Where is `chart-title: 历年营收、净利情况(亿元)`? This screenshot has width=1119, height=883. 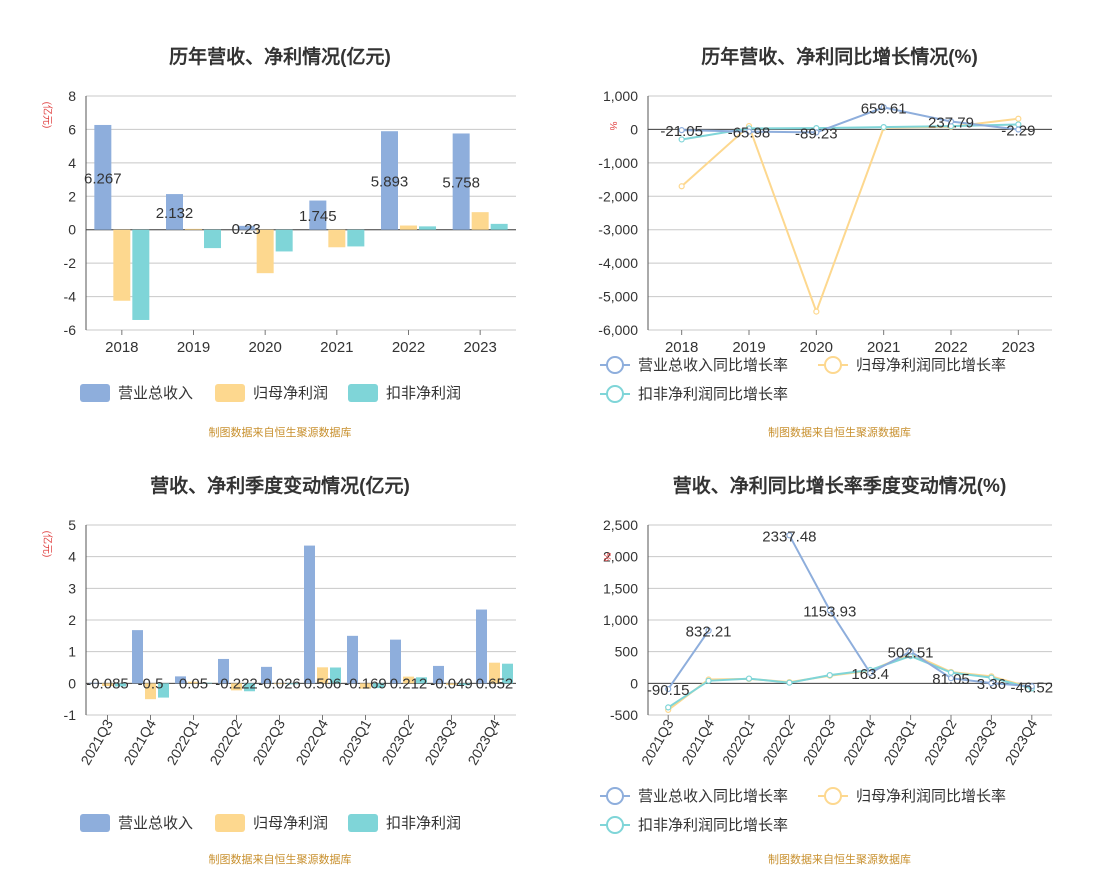
chart-title: 历年营收、净利情况(亿元) is located at coordinates (280, 57).